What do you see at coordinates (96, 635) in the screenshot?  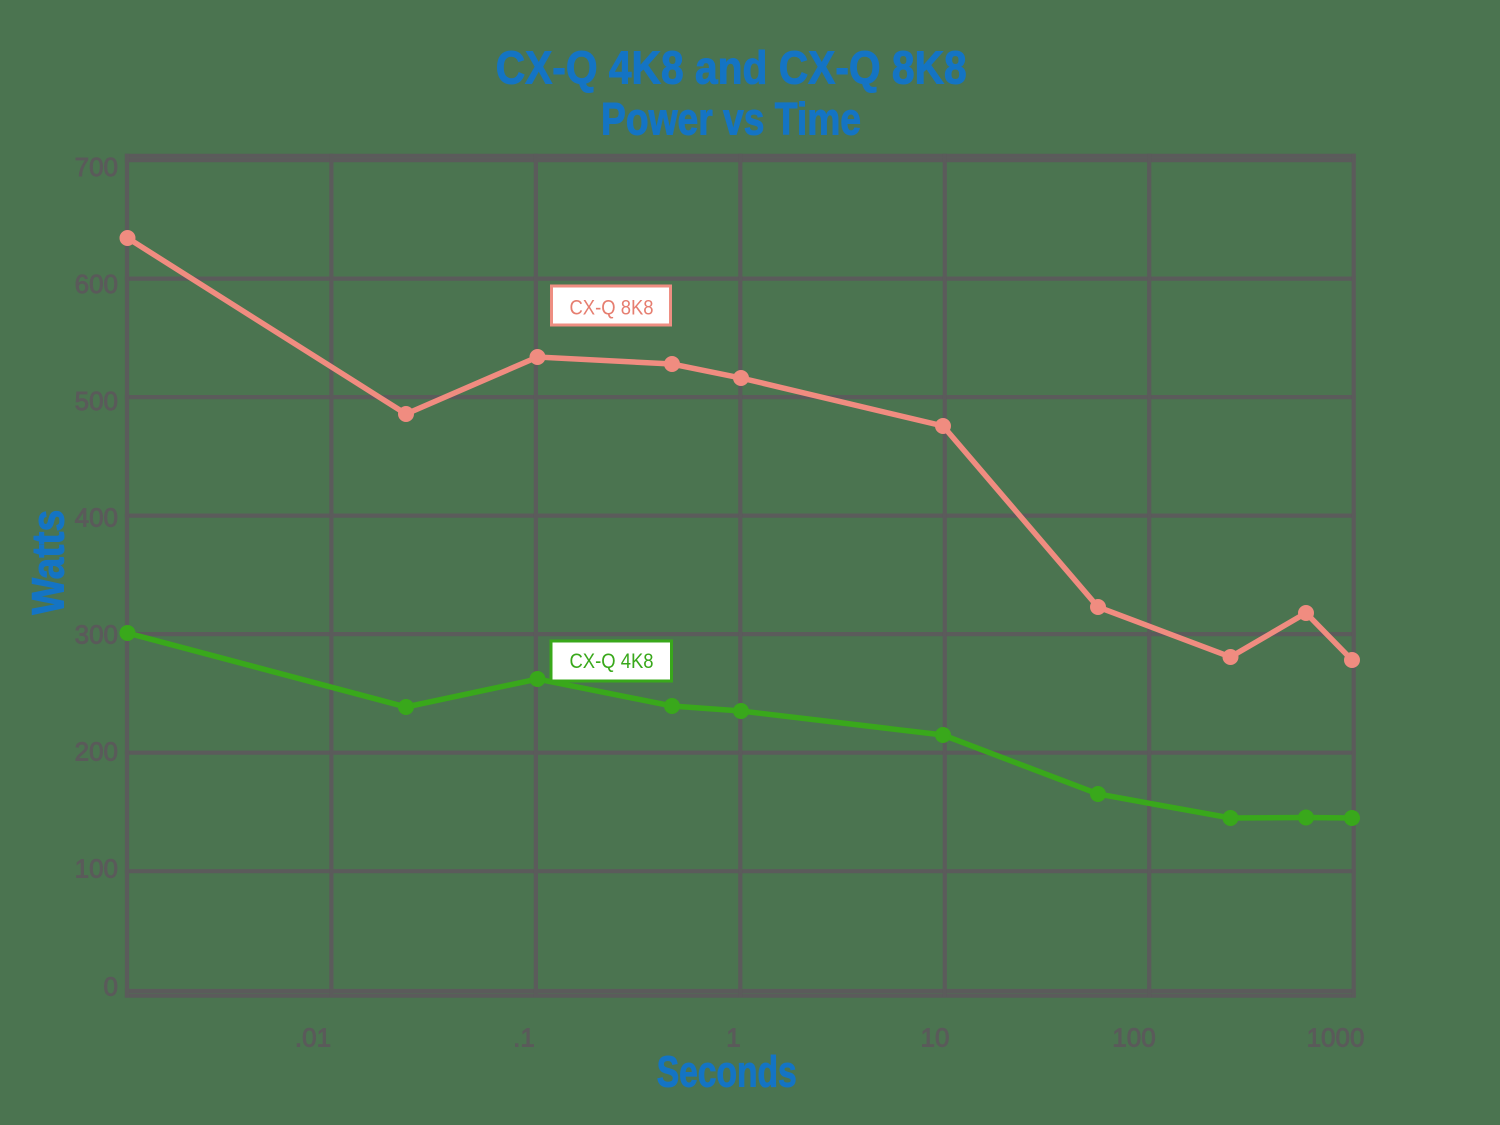 I see `svg-text: 300` at bounding box center [96, 635].